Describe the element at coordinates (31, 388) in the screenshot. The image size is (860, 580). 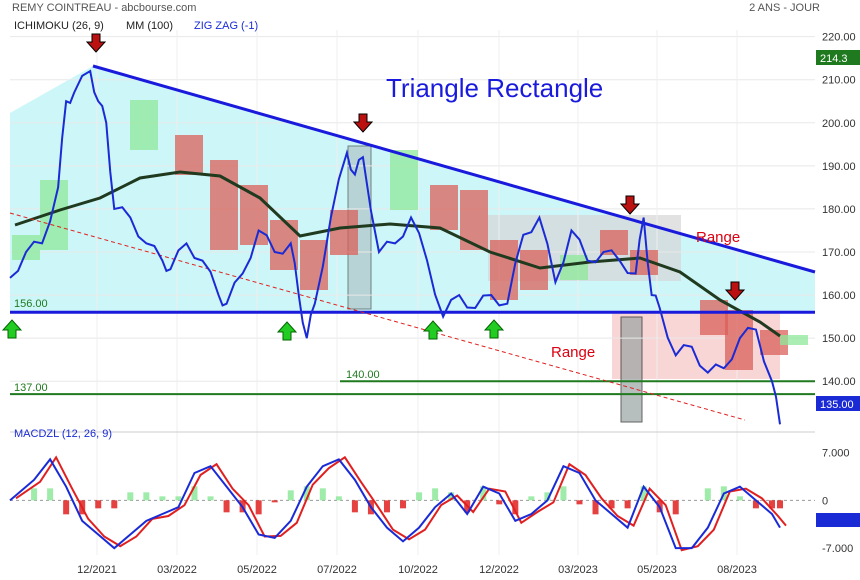
I see `level-137-label: 137.00` at that location.